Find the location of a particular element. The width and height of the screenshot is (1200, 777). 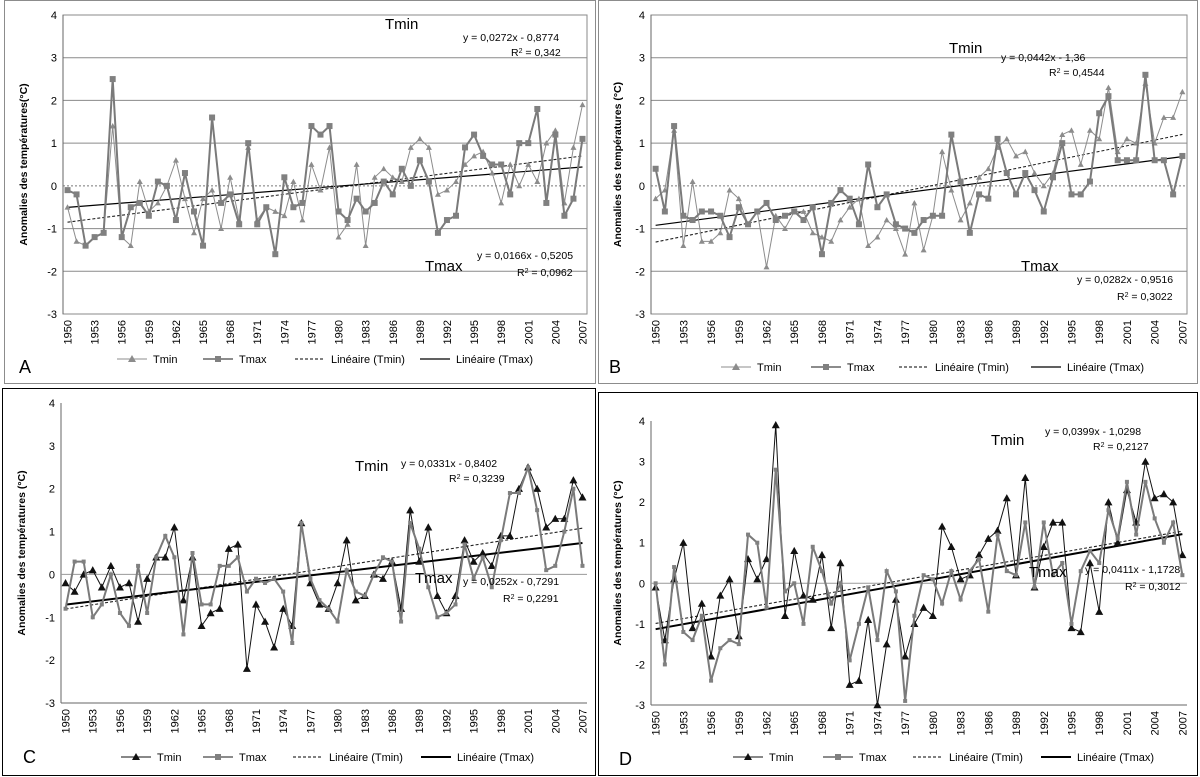

chart-c-y-tick-label: 3 is located at coordinates (52, 447).